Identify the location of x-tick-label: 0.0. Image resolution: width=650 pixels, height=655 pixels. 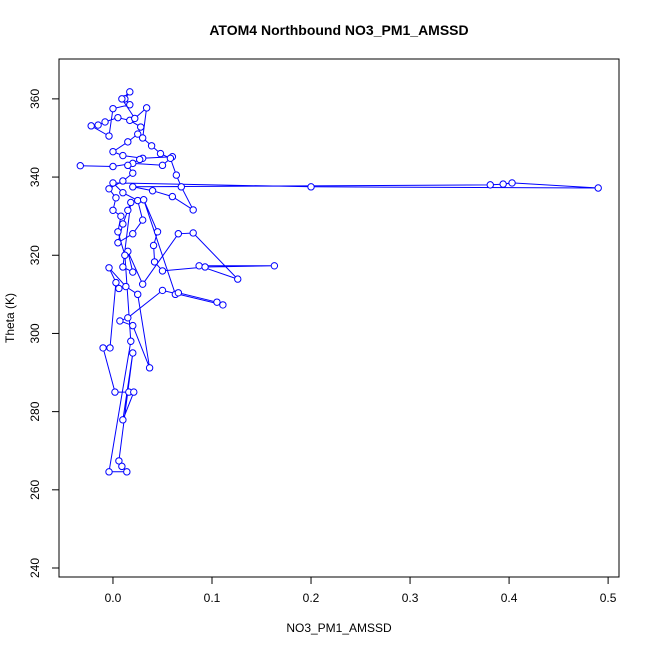
(113, 598).